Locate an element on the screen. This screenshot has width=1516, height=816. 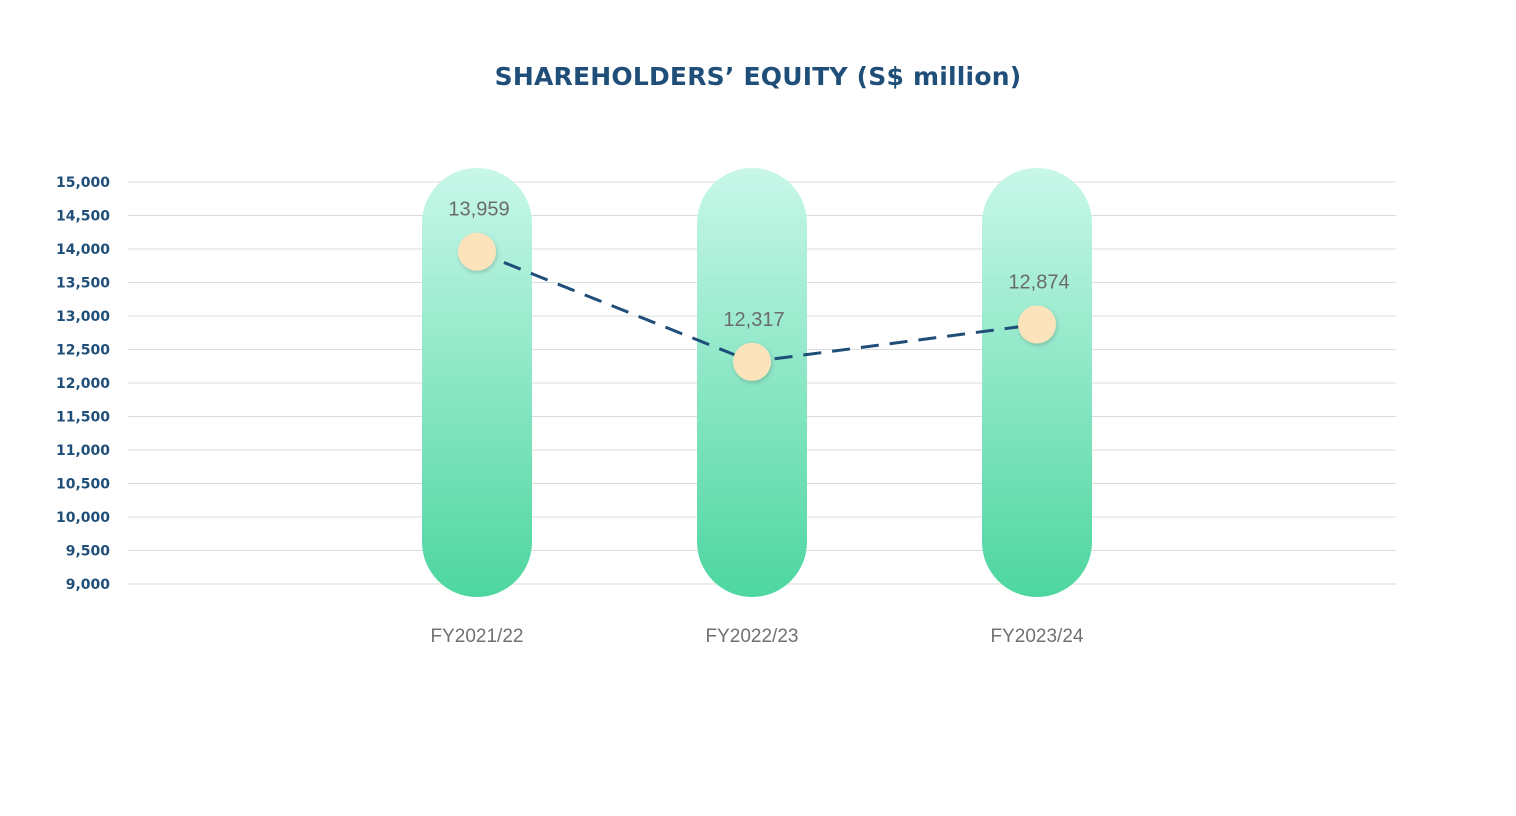
y-tick-label: 13,000 is located at coordinates (83, 317).